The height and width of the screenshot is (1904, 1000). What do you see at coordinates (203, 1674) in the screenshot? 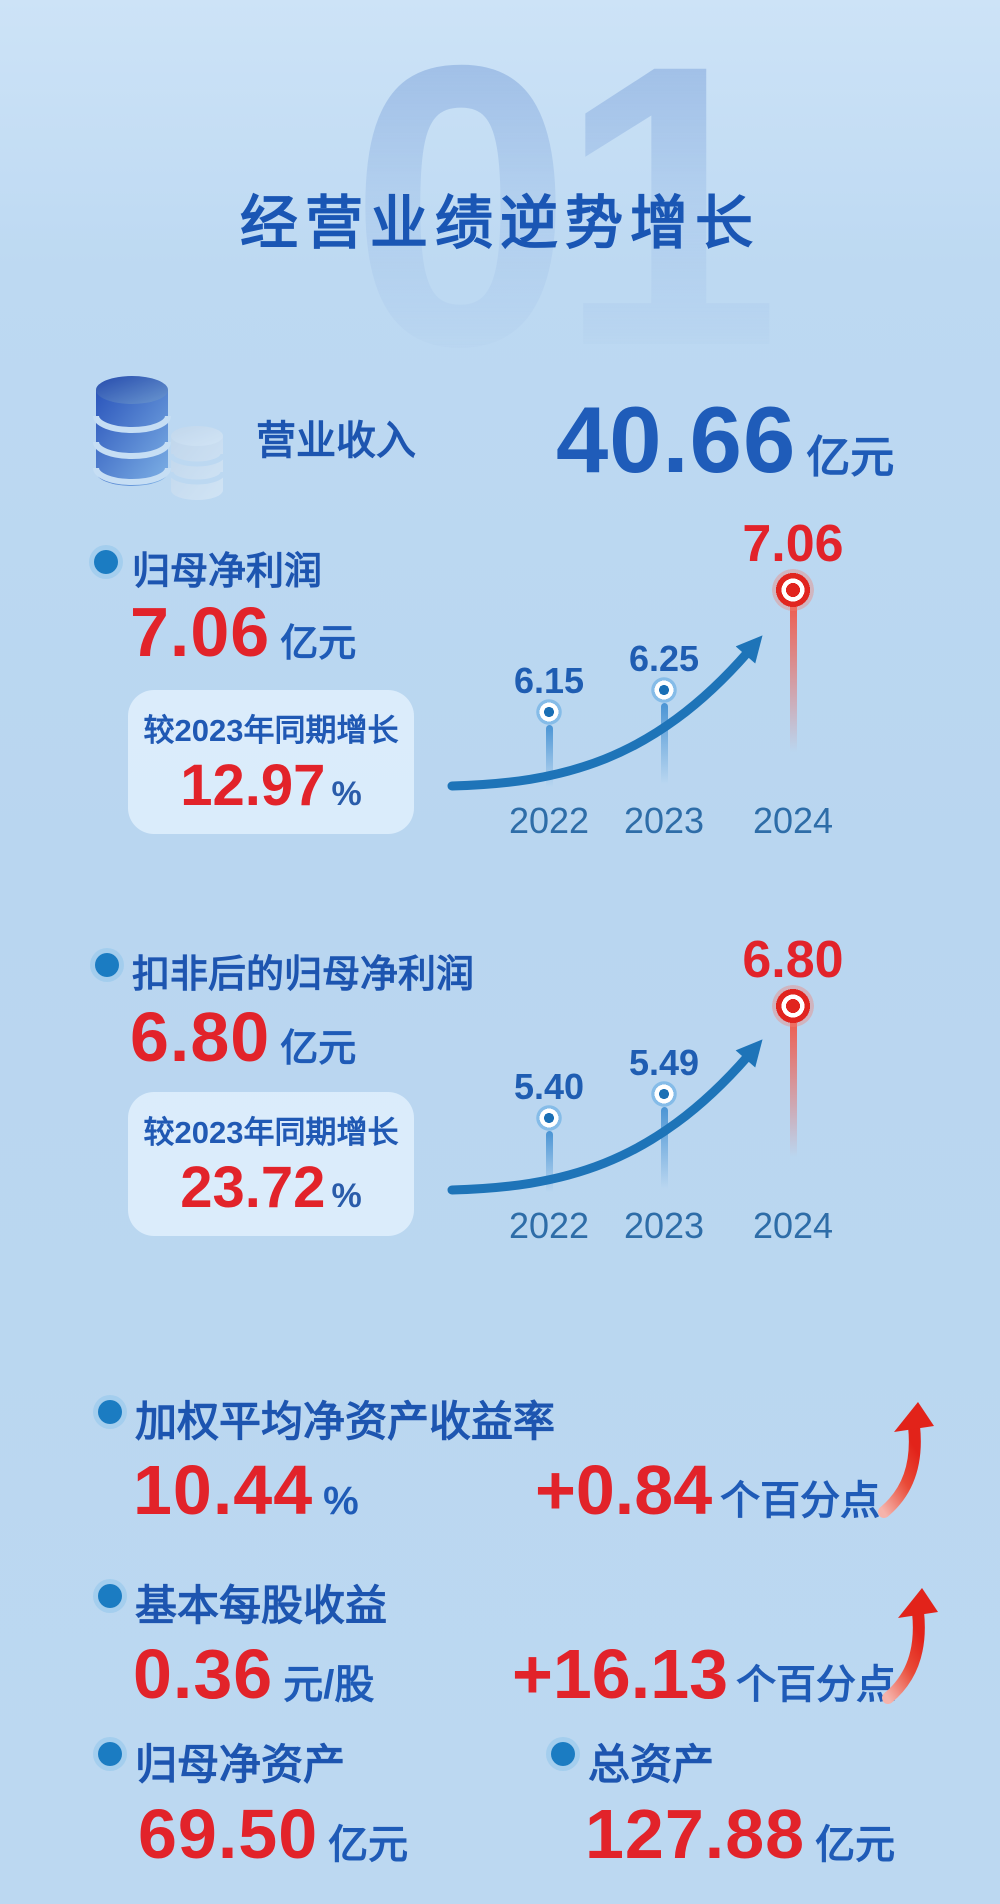
I see `eps-value: 0.36` at bounding box center [203, 1674].